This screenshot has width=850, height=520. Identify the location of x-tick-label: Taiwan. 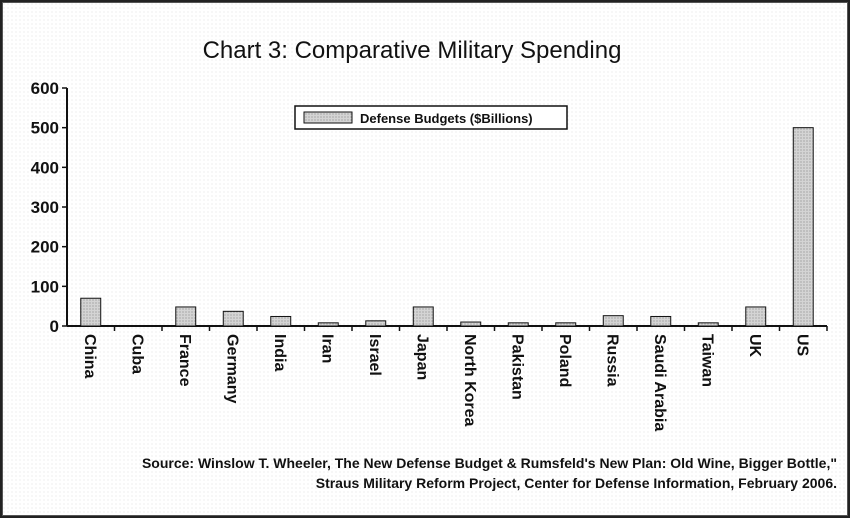
(706, 360).